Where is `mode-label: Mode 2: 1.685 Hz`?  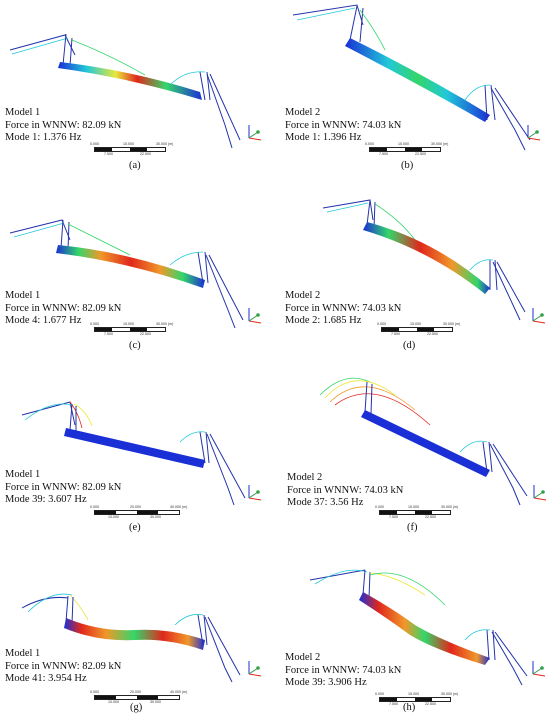 mode-label: Mode 2: 1.685 Hz is located at coordinates (323, 320).